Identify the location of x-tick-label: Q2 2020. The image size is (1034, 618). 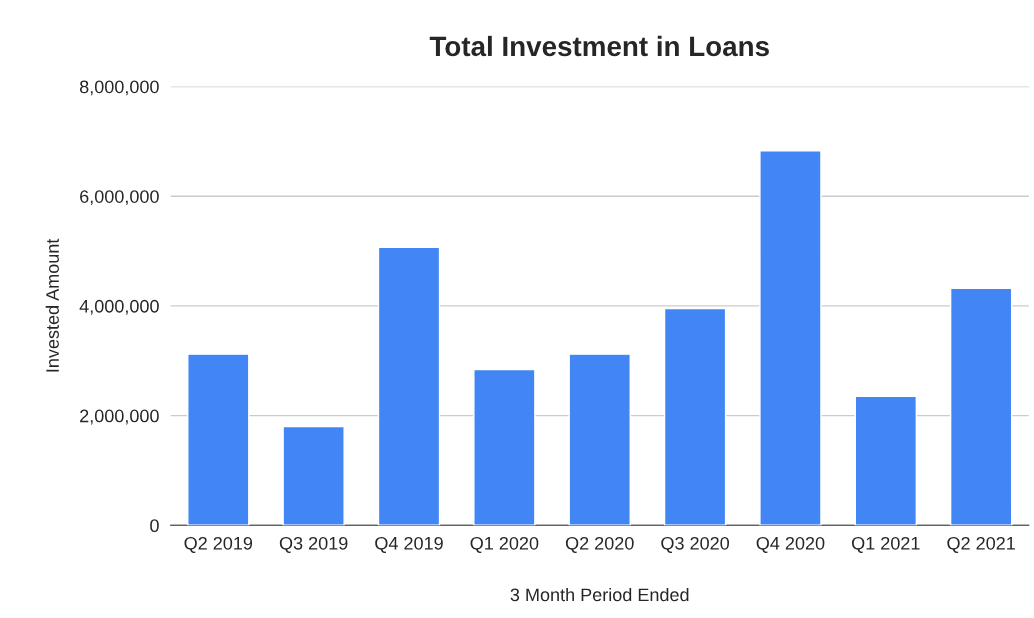
(599, 544).